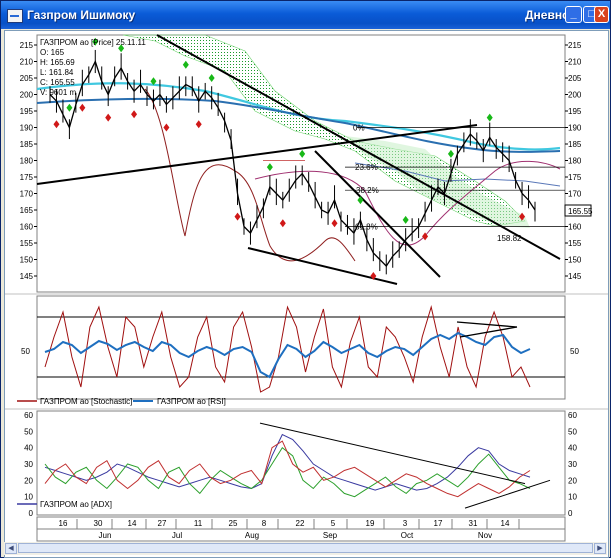 The height and width of the screenshot is (558, 611). Describe the element at coordinates (58, 92) in the screenshot. I see `info-line: V: 9601 m` at that location.